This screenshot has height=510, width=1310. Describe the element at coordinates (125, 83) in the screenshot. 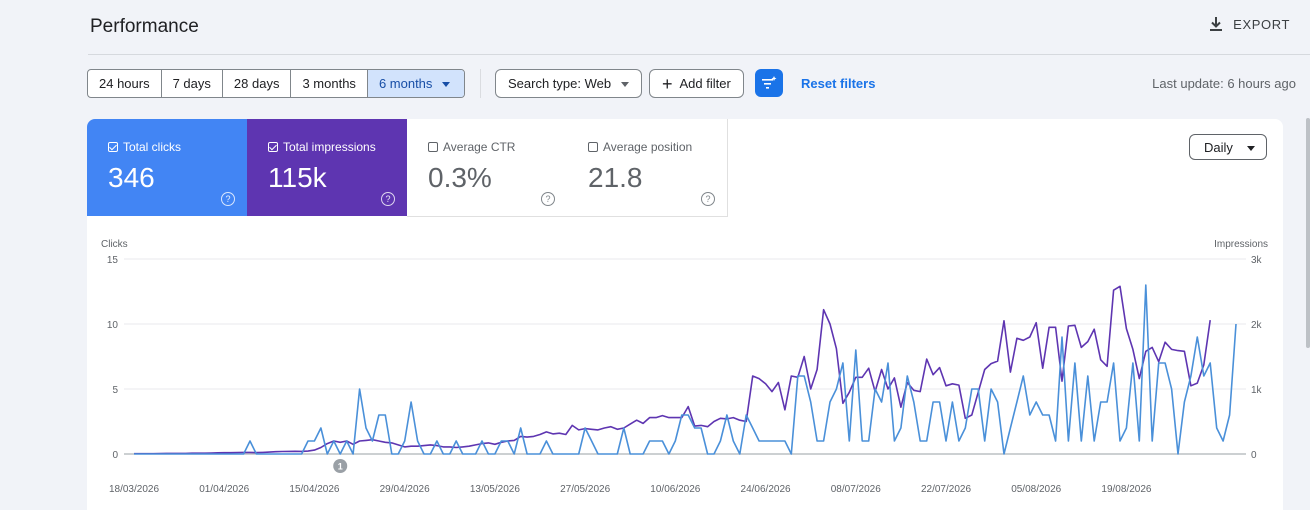

I see `range-24-hours: 24 hours` at that location.